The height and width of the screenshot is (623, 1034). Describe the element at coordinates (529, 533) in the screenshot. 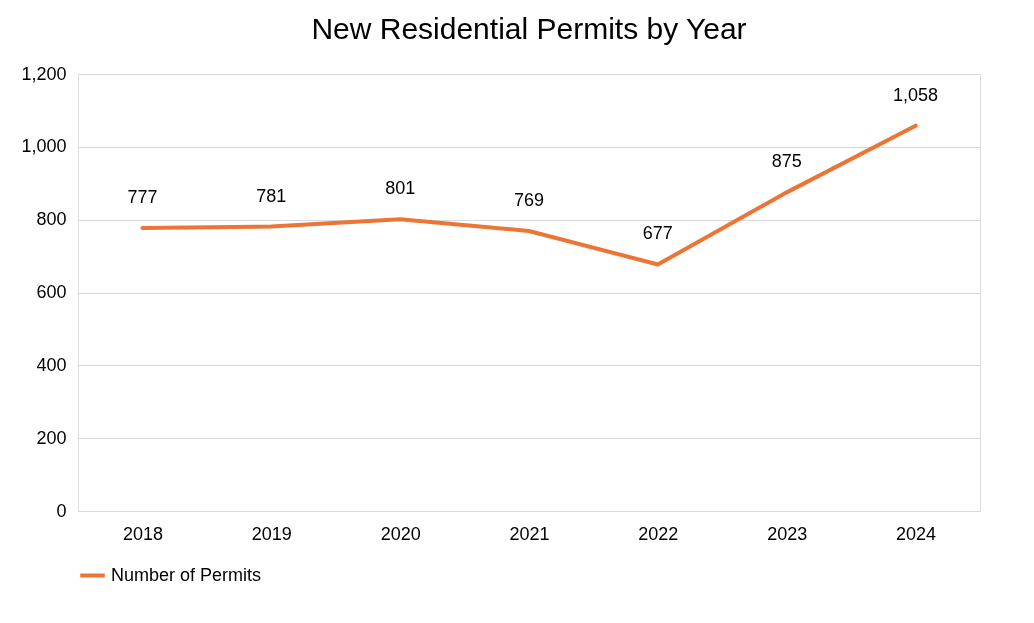

I see `x-tick-label: 2021` at that location.